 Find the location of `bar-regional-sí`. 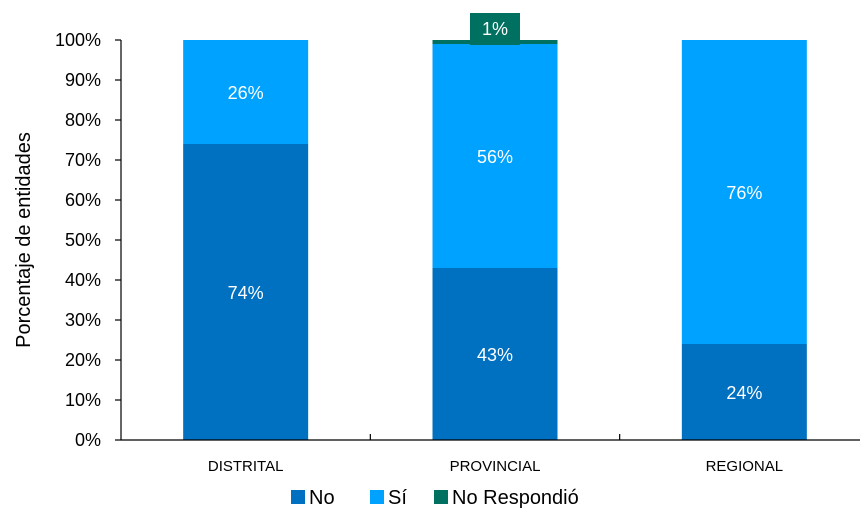

bar-regional-sí is located at coordinates (744, 192).